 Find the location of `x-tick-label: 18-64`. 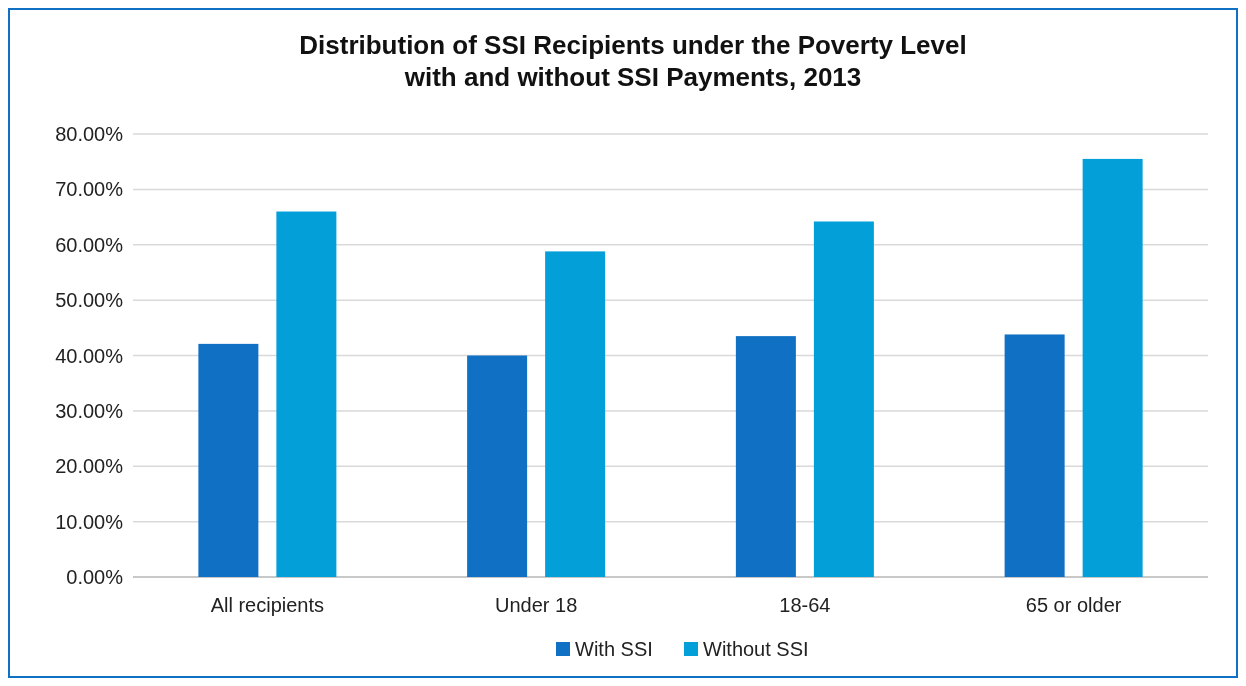

x-tick-label: 18-64 is located at coordinates (805, 605).